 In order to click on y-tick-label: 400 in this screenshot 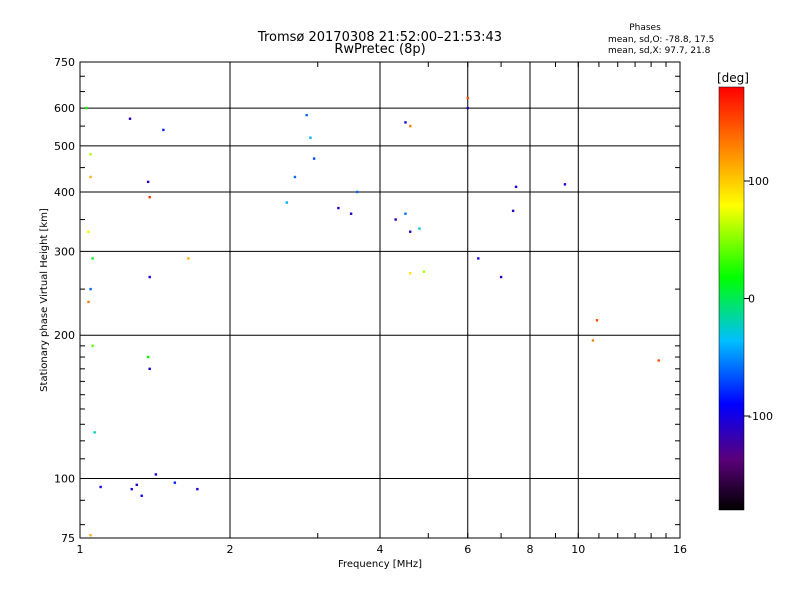, I will do `click(64, 192)`.